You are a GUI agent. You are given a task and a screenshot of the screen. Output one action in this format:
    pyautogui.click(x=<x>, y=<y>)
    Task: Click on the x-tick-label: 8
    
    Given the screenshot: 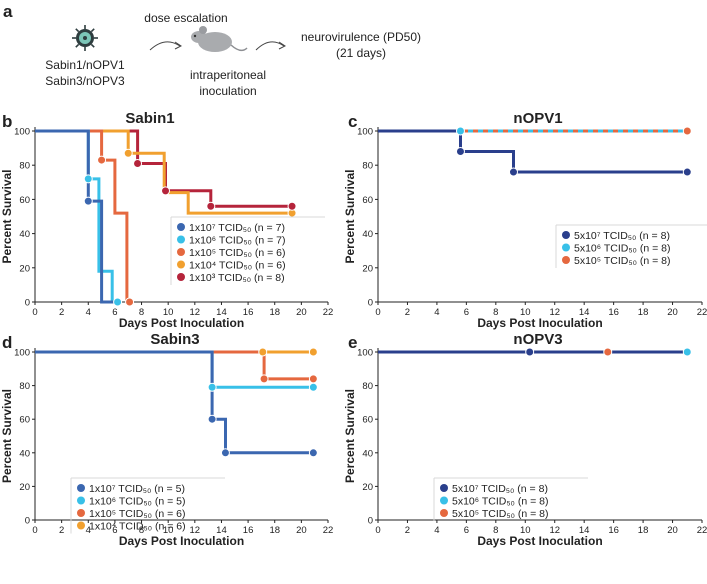 What is the action you would take?
    pyautogui.click(x=141, y=530)
    